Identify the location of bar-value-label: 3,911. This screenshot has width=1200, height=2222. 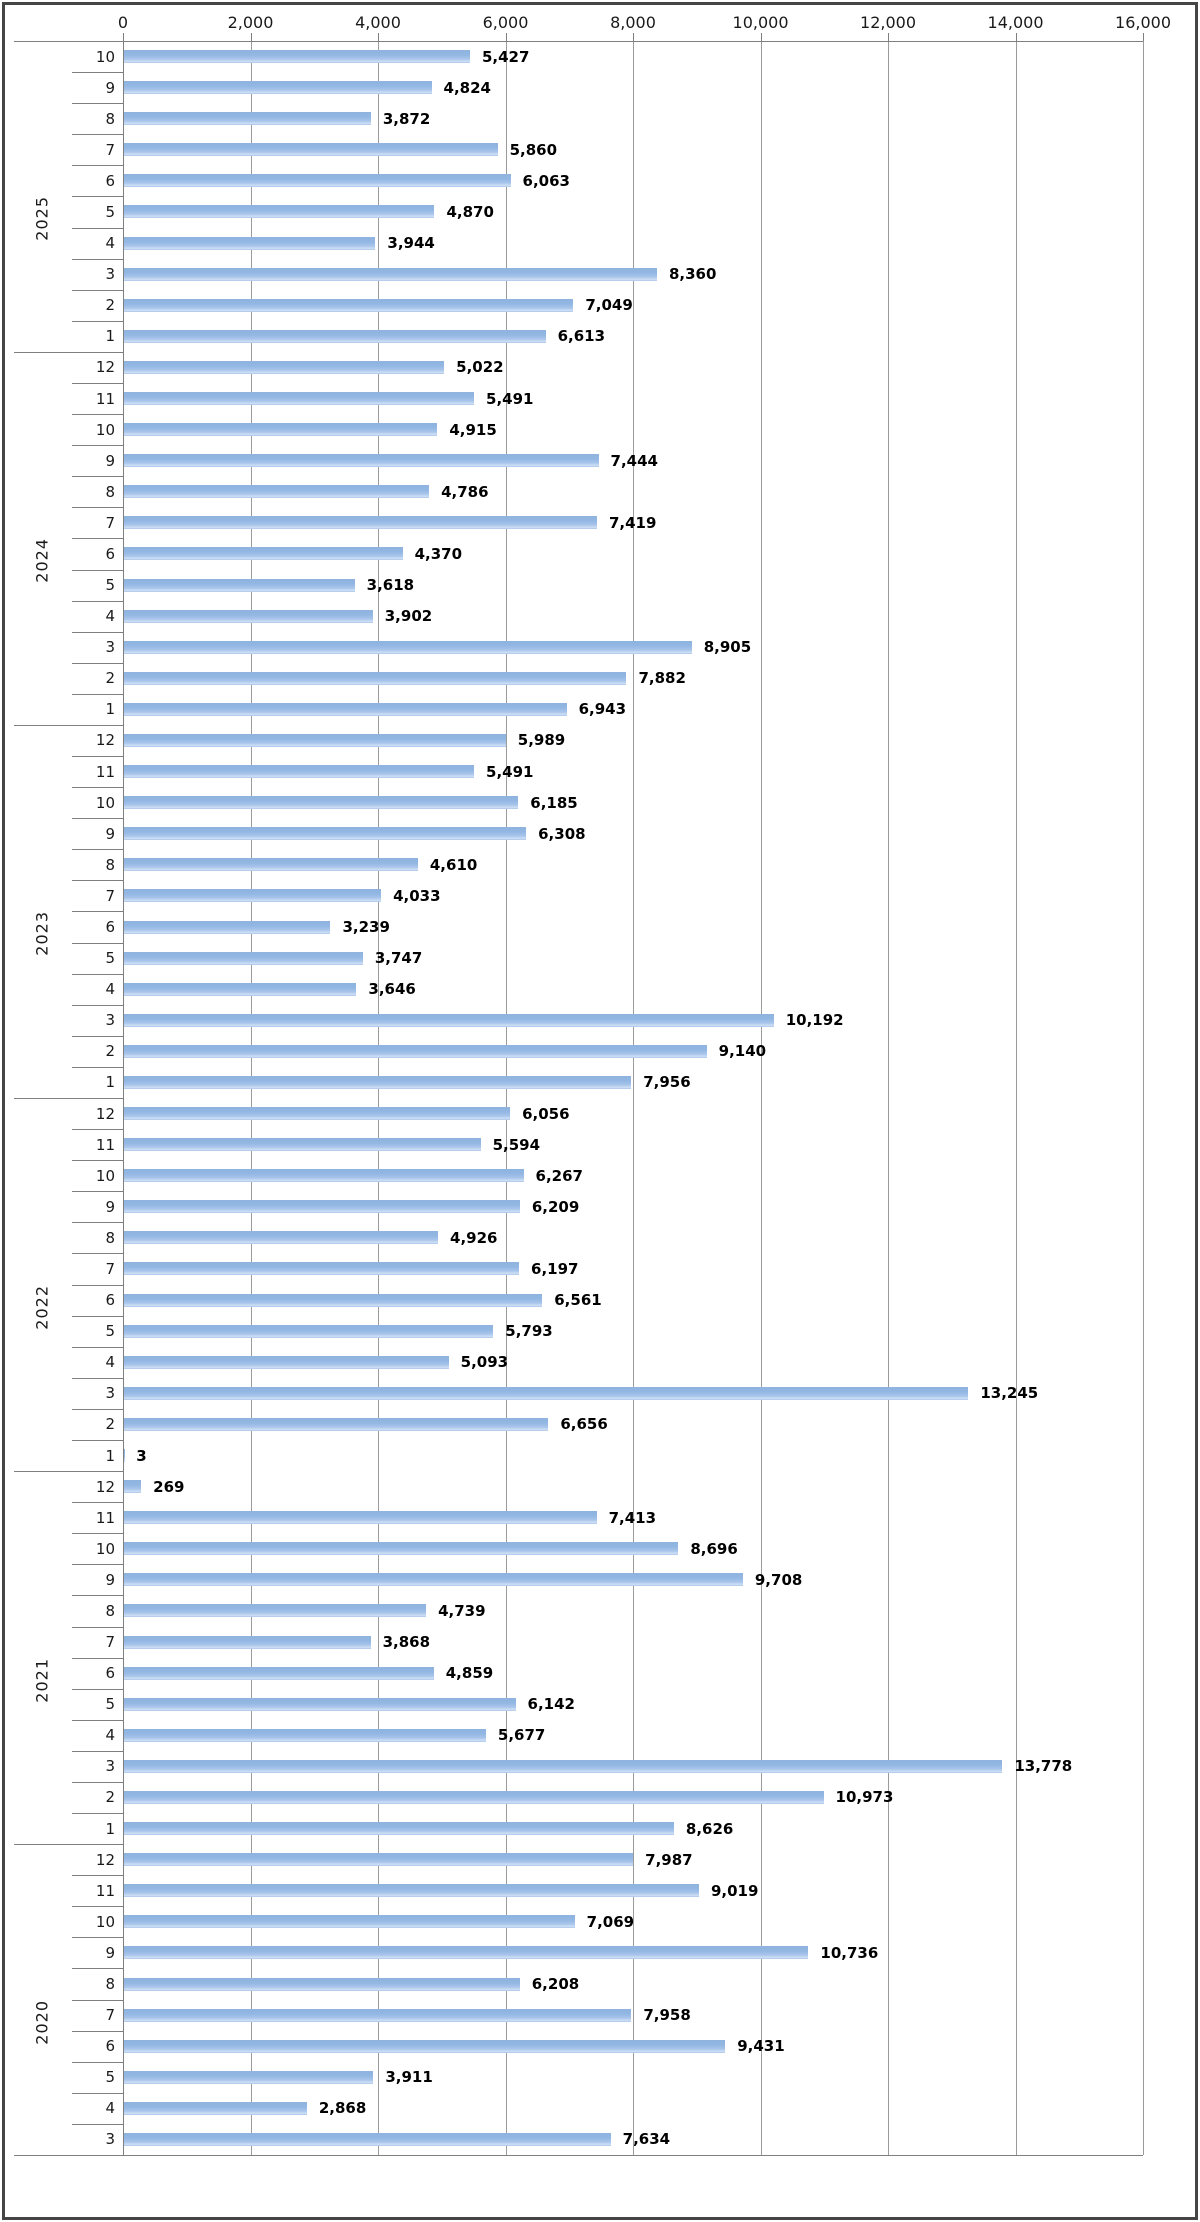
(409, 2077).